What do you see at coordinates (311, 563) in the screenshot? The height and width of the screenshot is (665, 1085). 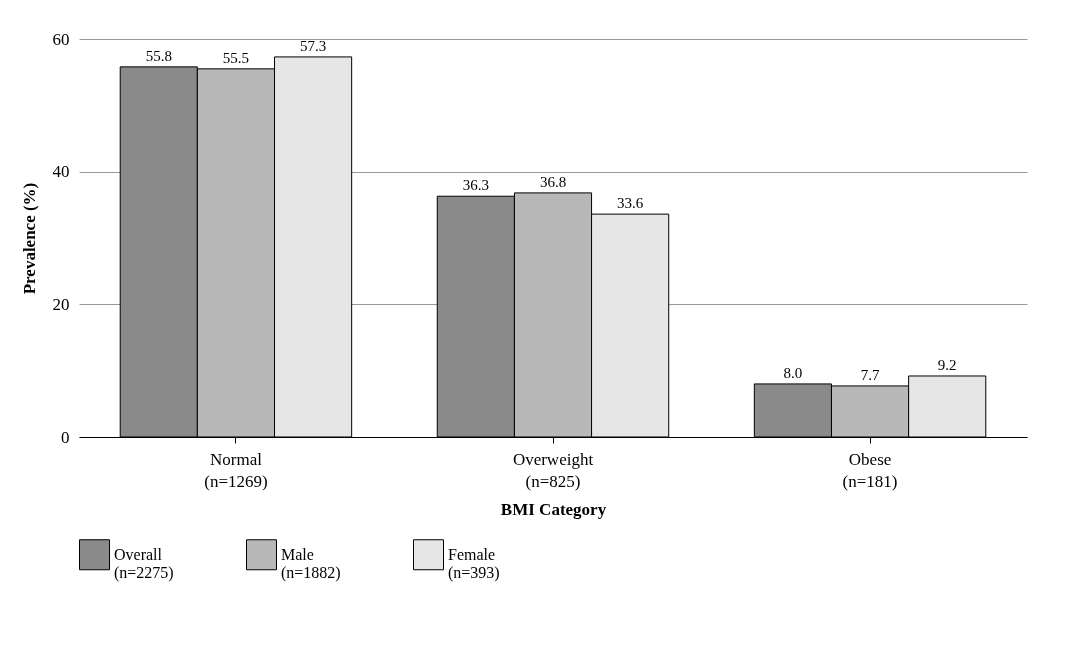 I see `legend-label: Male (n=1882)` at bounding box center [311, 563].